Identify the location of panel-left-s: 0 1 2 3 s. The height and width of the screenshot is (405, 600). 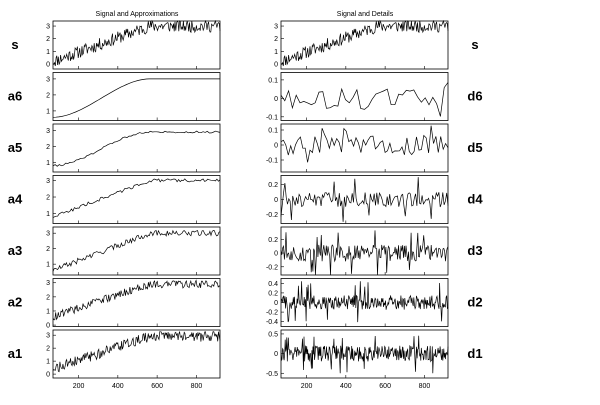
(116, 44).